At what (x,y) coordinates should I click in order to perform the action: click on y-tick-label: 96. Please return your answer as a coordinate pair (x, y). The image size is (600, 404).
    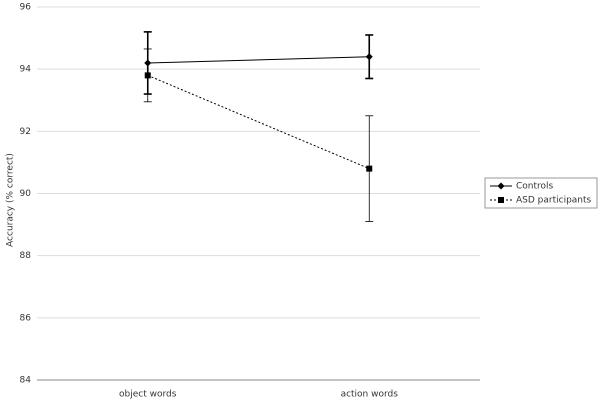
    Looking at the image, I should click on (26, 8).